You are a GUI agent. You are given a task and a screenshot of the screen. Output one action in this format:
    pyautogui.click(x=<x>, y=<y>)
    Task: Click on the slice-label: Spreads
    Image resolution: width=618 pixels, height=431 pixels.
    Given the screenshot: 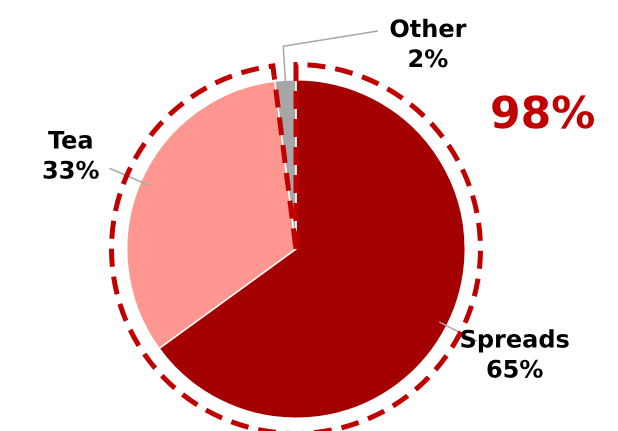 What is the action you would take?
    pyautogui.click(x=515, y=339)
    